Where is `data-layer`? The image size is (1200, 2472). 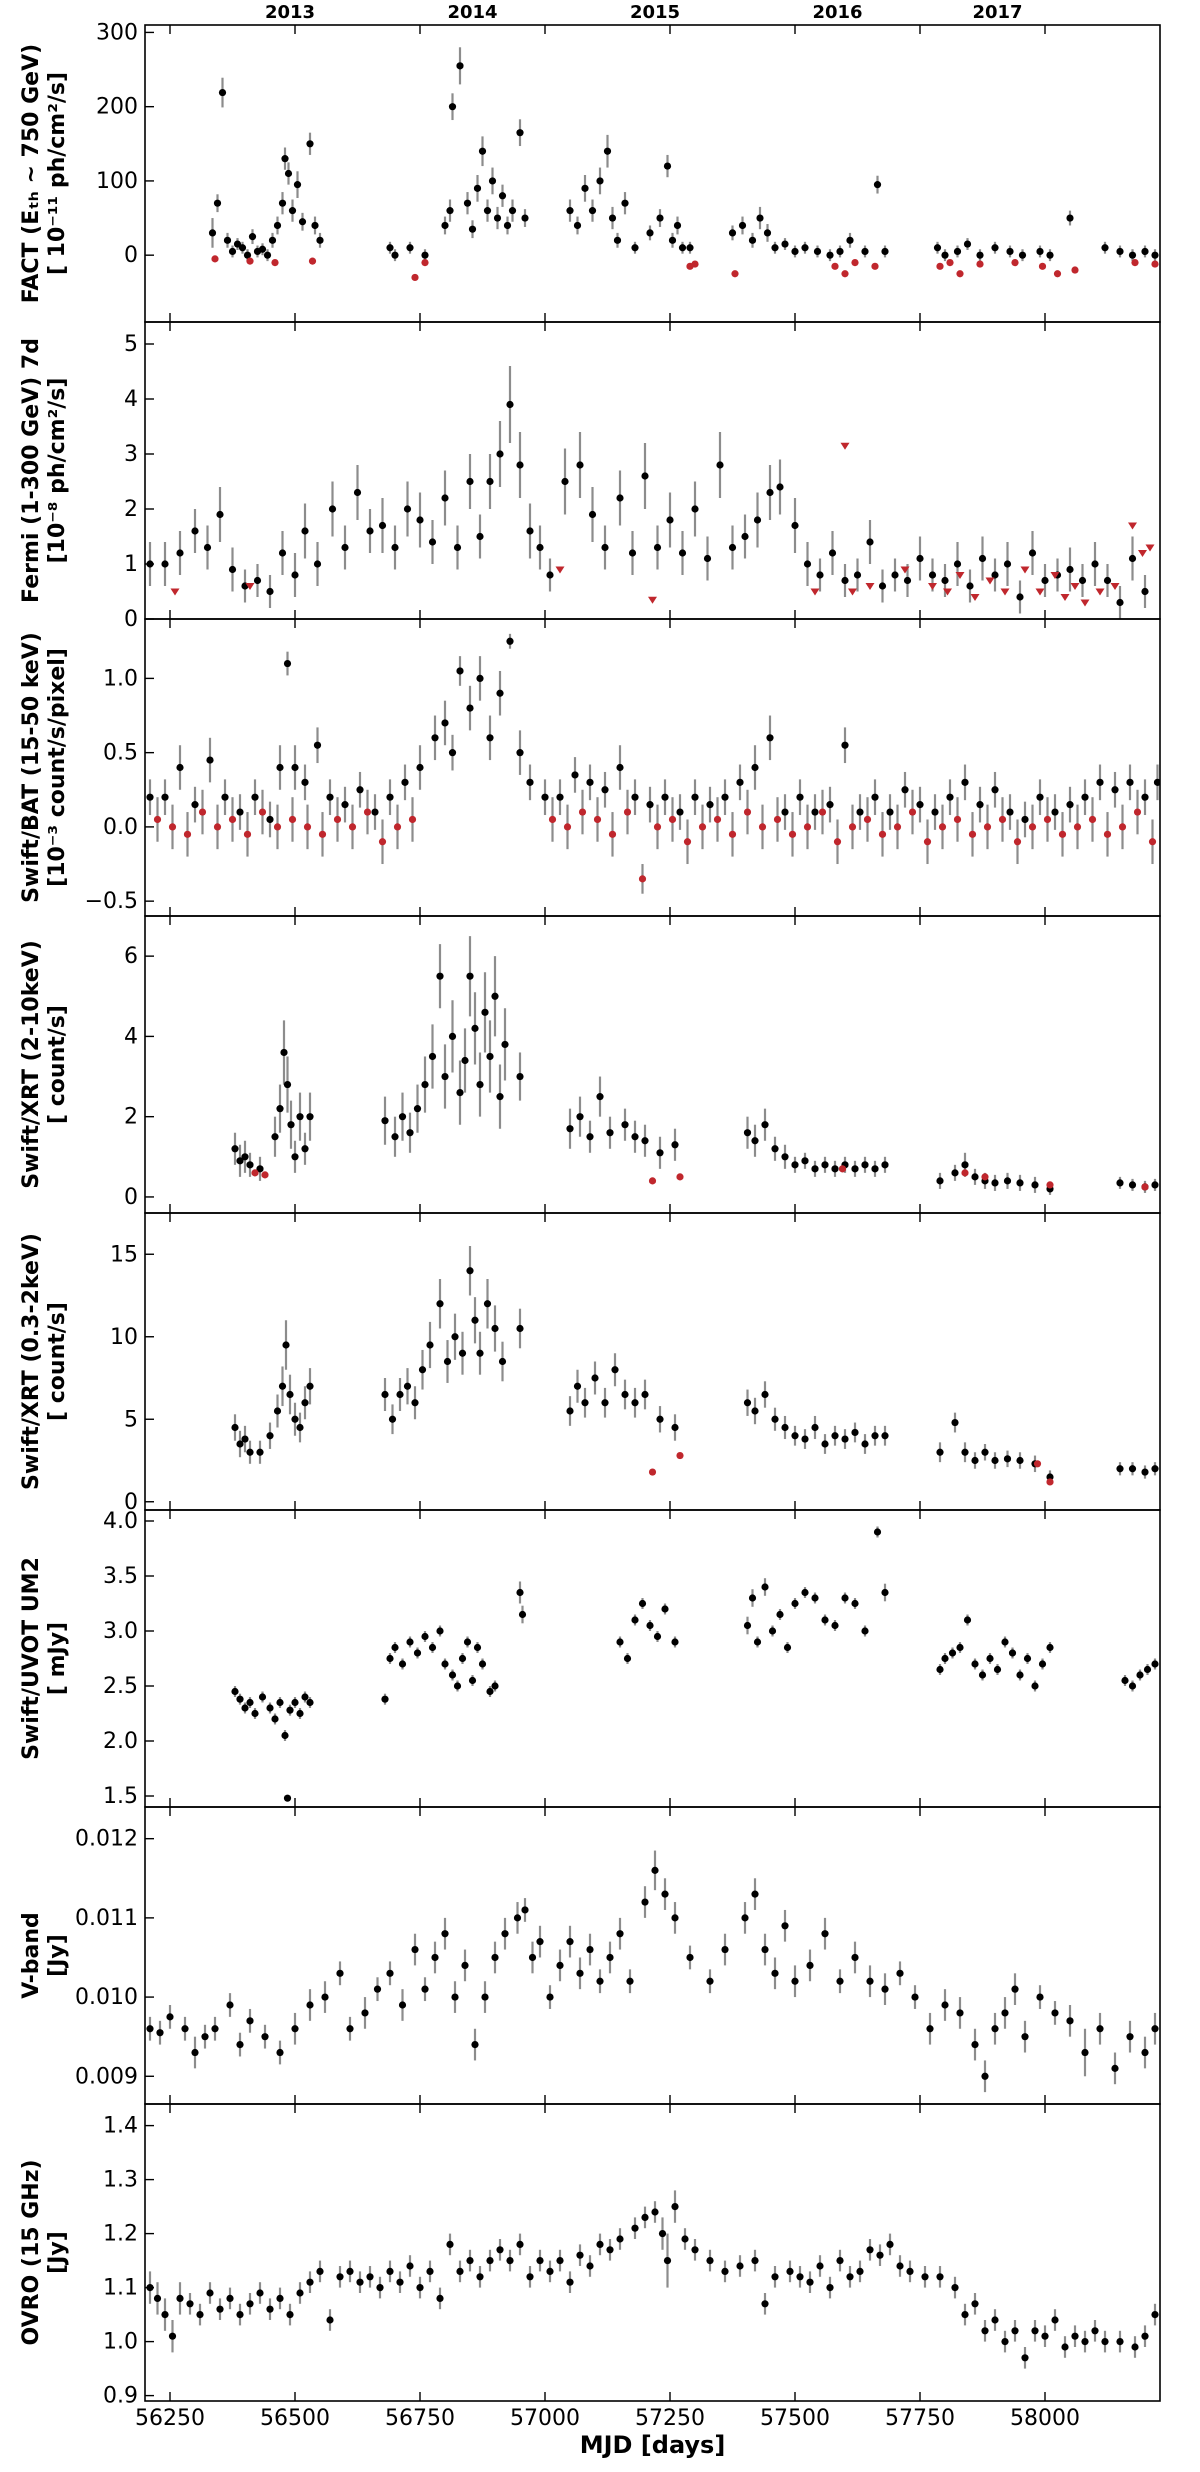 data-layer is located at coordinates (652, 1971).